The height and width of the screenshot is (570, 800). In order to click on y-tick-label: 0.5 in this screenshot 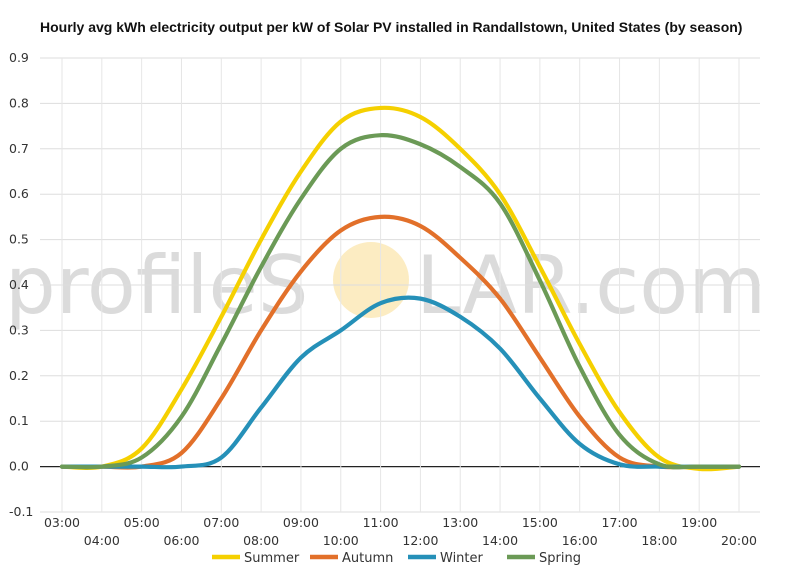, I will do `click(19, 239)`.